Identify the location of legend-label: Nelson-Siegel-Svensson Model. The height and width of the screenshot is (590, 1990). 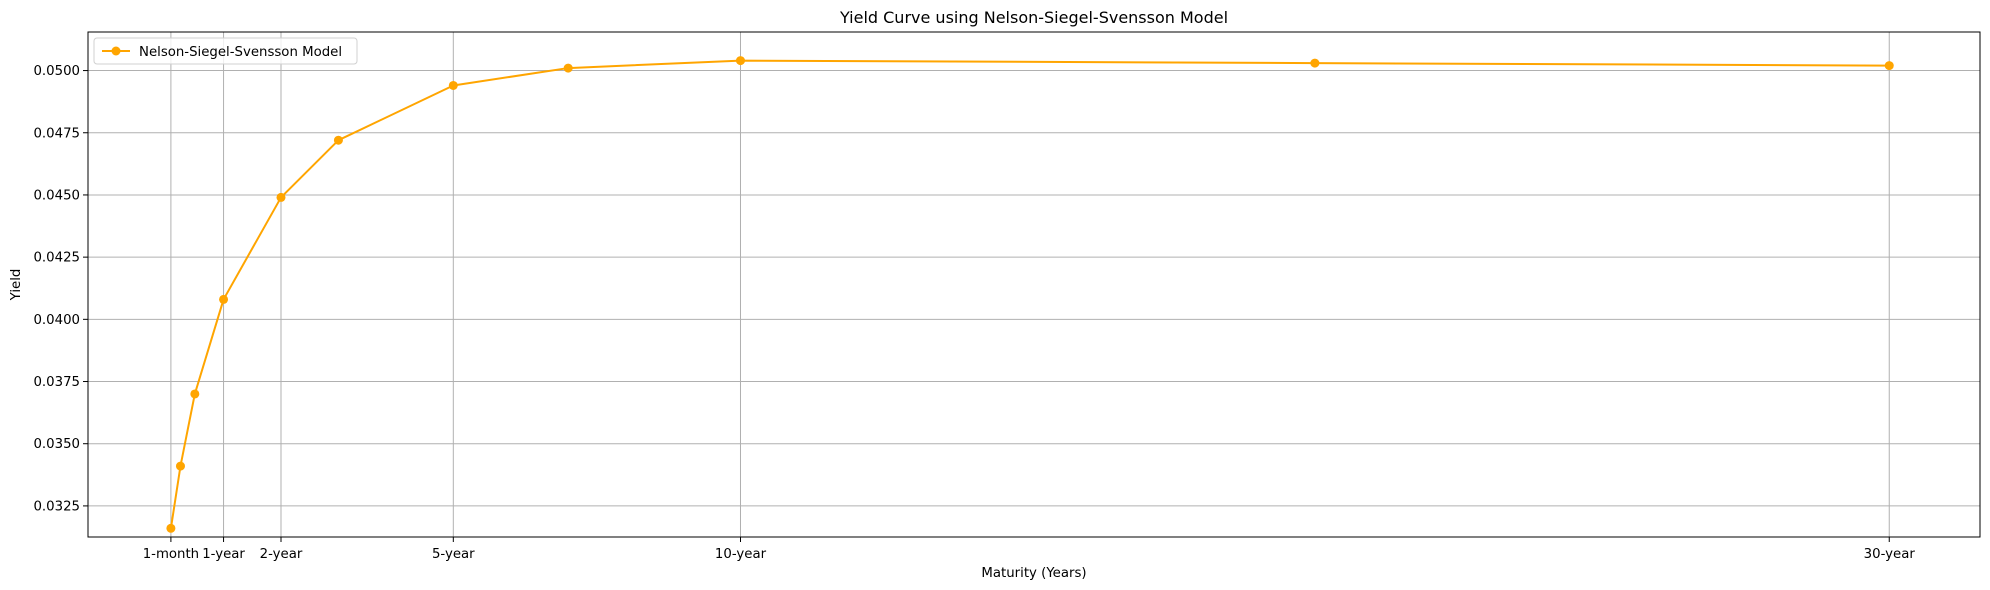
(240, 52).